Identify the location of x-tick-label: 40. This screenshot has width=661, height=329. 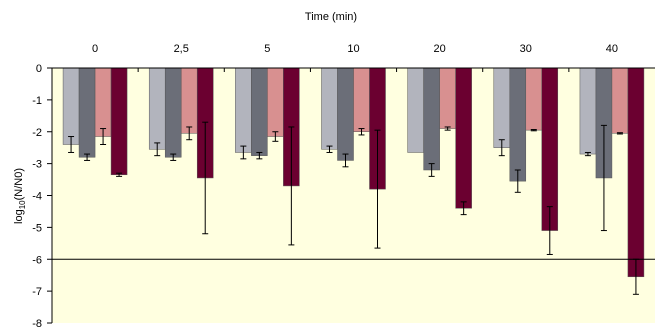
(612, 49).